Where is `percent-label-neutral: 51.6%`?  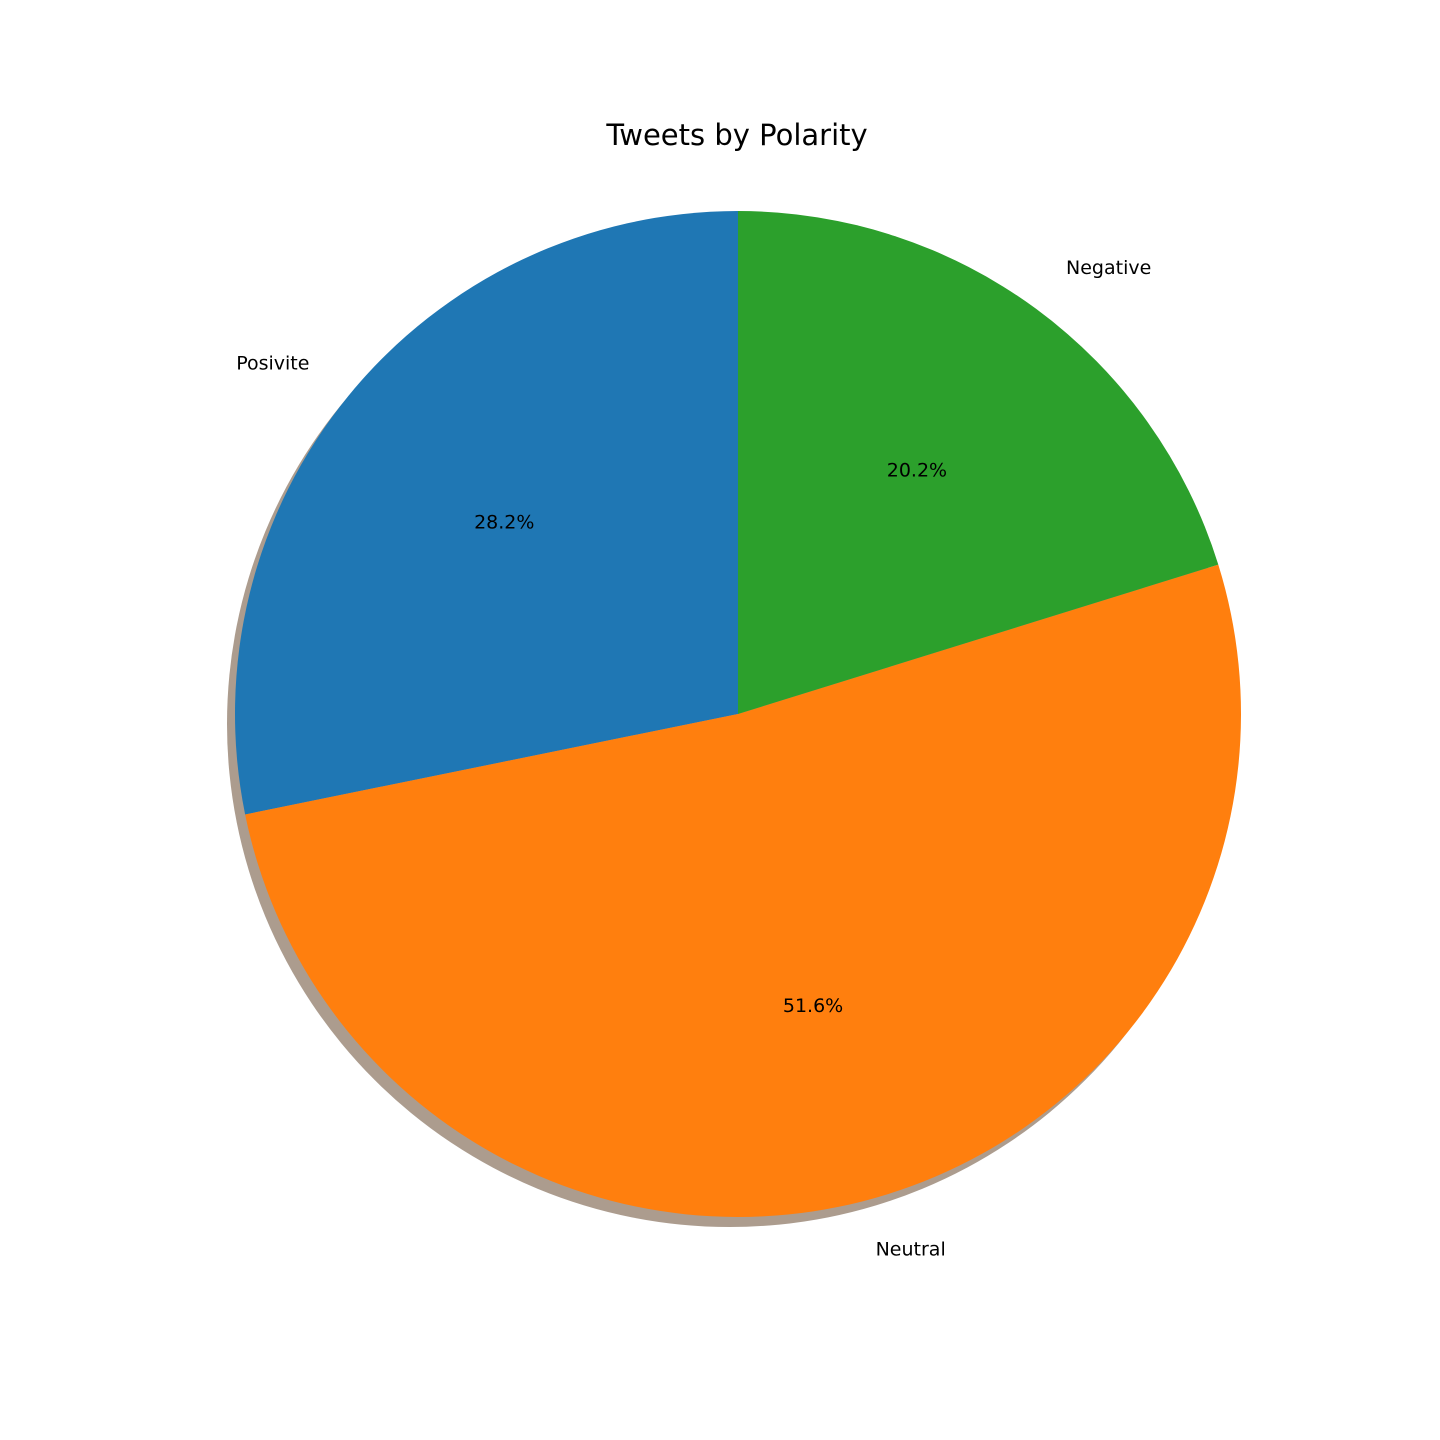
percent-label-neutral: 51.6% is located at coordinates (813, 1006).